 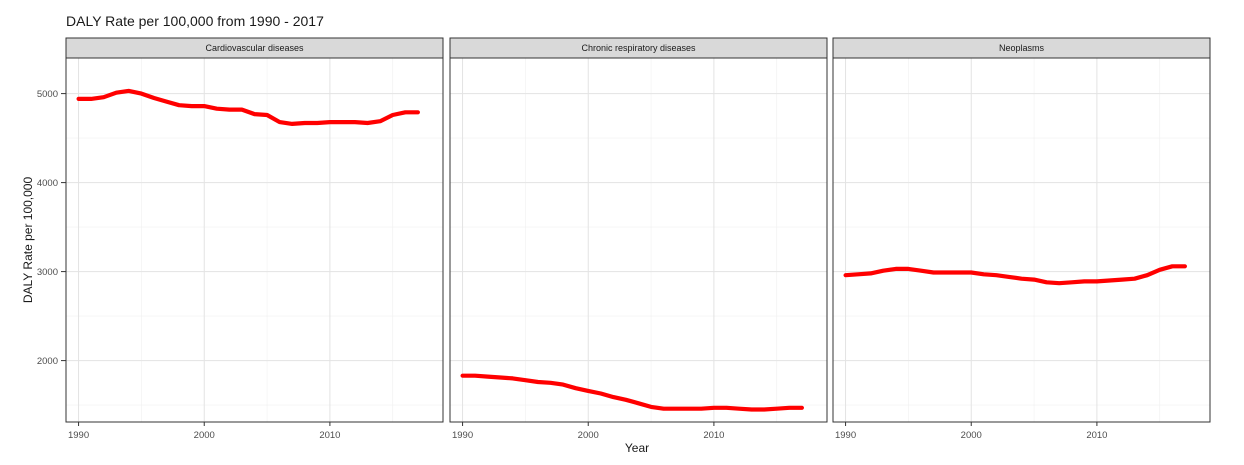 What do you see at coordinates (1022, 48) in the screenshot?
I see `facet-strip-label: Neoplasms` at bounding box center [1022, 48].